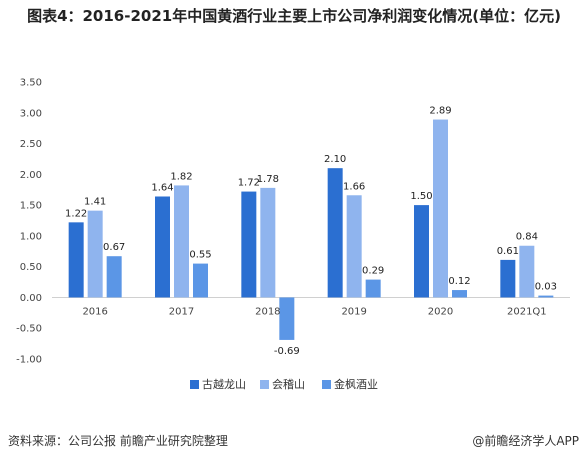 This screenshot has height=460, width=587. What do you see at coordinates (354, 186) in the screenshot?
I see `data-label: 1.66` at bounding box center [354, 186].